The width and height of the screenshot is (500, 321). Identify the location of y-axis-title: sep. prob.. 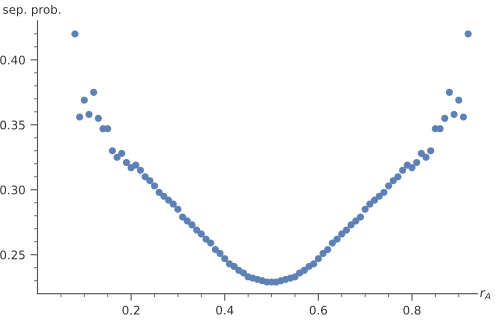
(31, 10).